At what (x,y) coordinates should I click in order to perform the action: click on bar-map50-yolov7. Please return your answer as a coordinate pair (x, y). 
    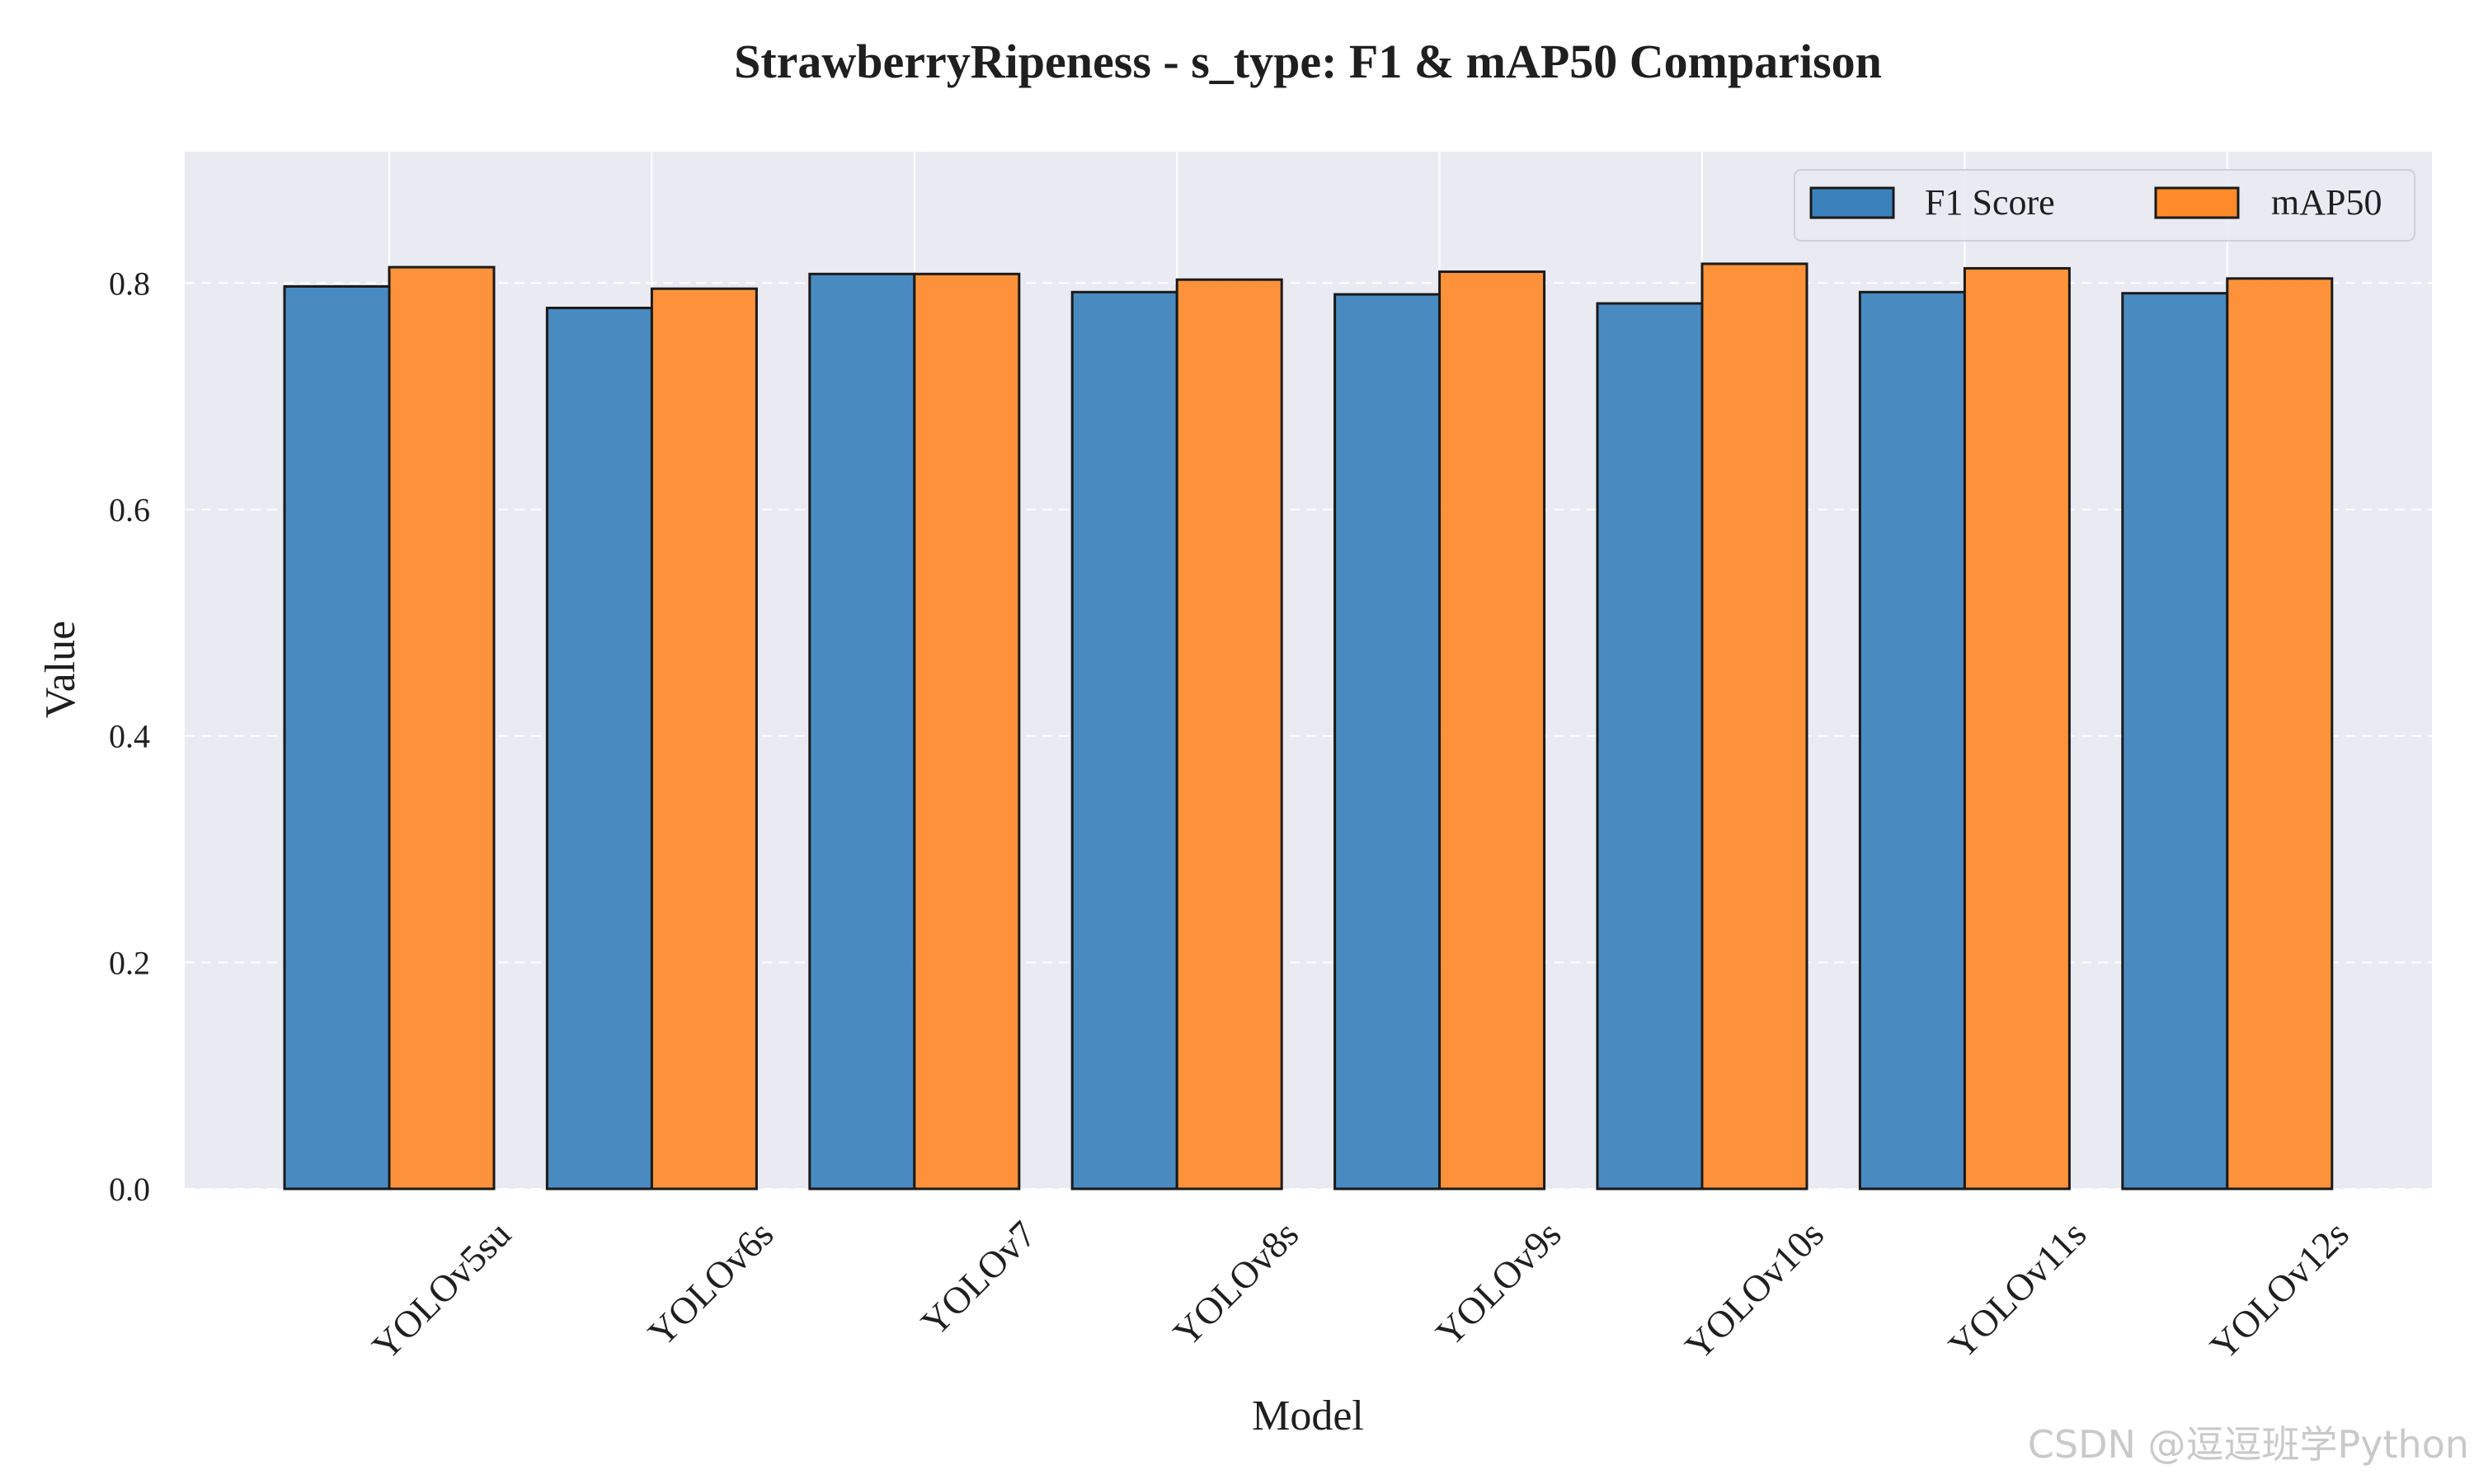
    Looking at the image, I should click on (967, 731).